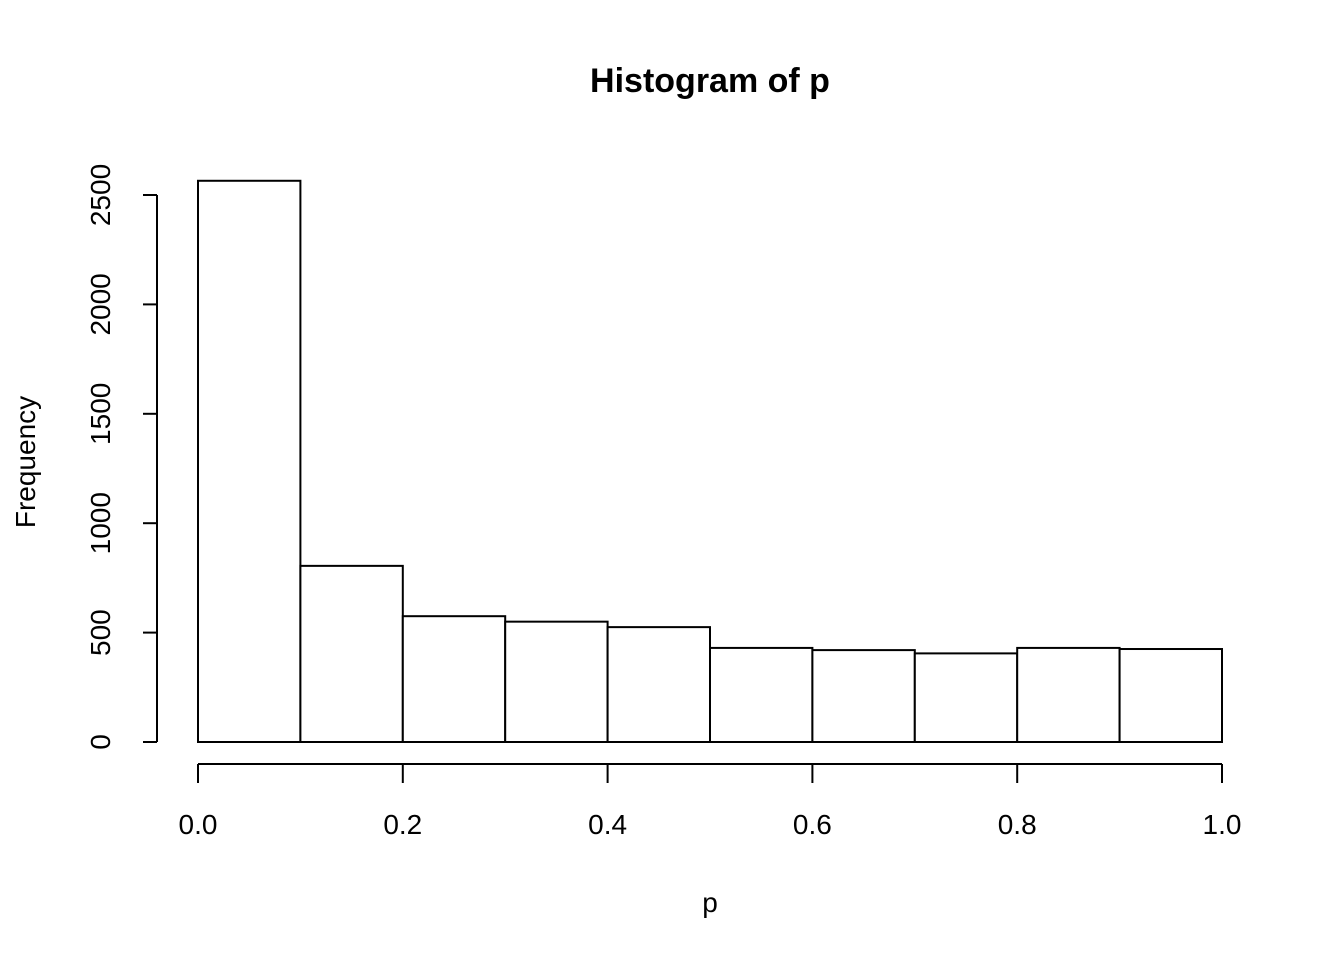 This screenshot has height=960, width=1344. Describe the element at coordinates (1017, 824) in the screenshot. I see `x-tick-label: 0.8` at that location.